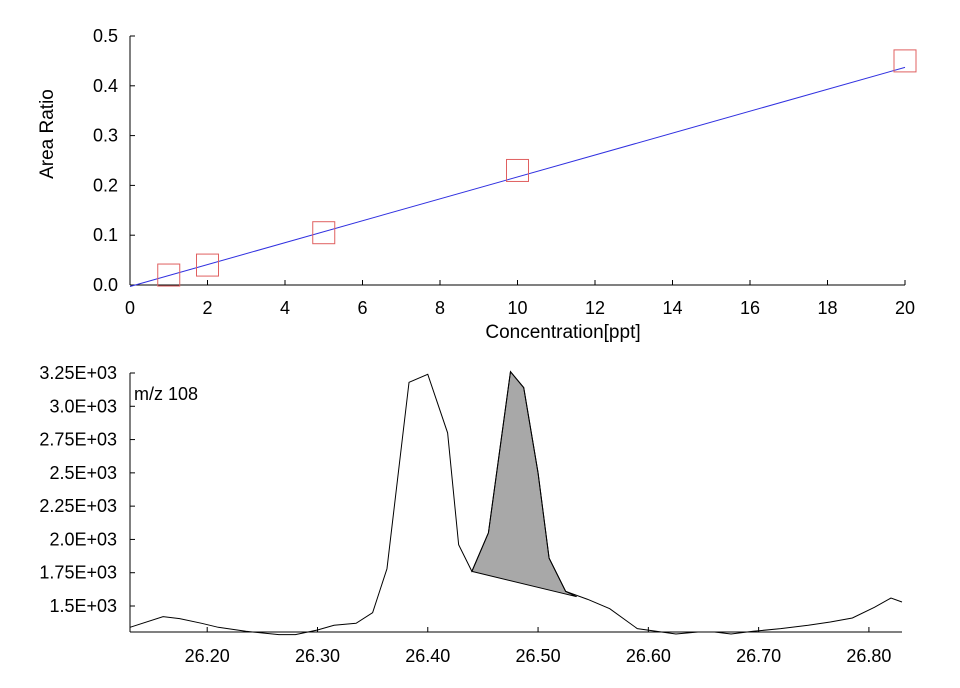  Describe the element at coordinates (105, 136) in the screenshot. I see `cal-y-tick-label: 0.3` at that location.